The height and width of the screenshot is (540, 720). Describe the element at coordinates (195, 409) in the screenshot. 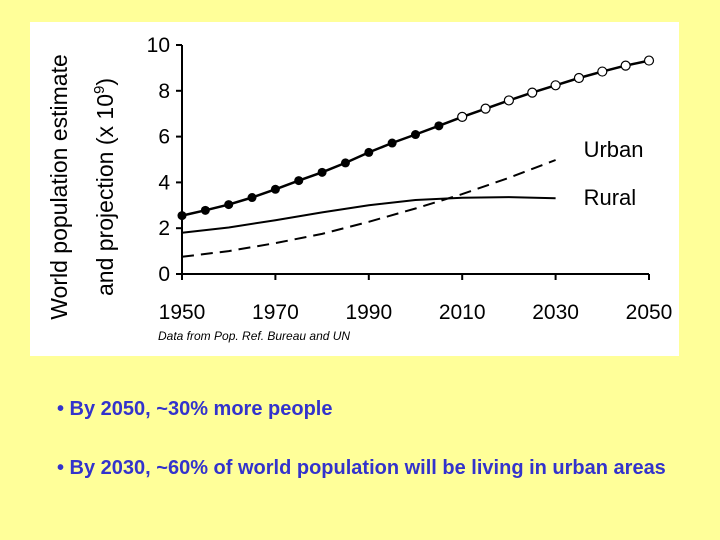

I see `bullet-population-2050: • By 2050, ~30% more people` at that location.